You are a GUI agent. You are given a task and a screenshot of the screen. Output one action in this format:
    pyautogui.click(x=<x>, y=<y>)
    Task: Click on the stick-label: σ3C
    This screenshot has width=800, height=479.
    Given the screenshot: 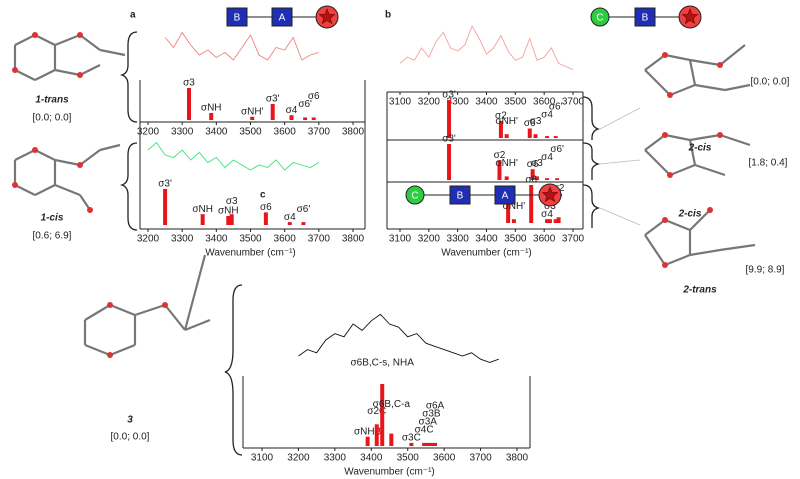 What is the action you would take?
    pyautogui.click(x=411, y=438)
    